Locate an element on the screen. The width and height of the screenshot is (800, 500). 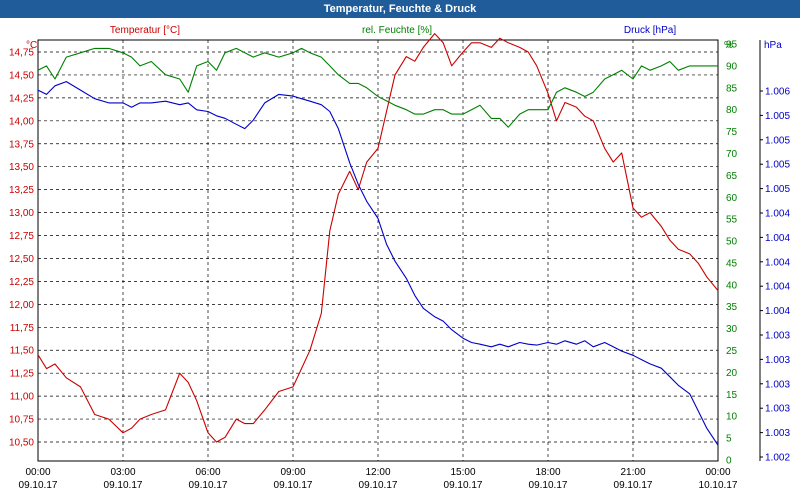
x-tick-date: 10.10.17 is located at coordinates (718, 485).